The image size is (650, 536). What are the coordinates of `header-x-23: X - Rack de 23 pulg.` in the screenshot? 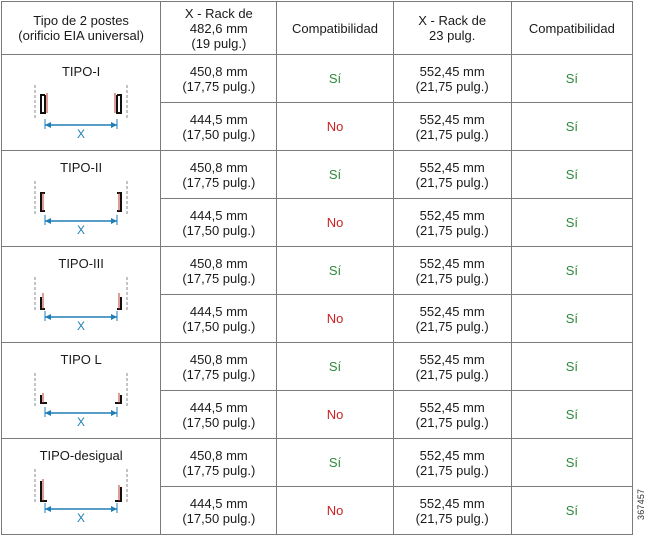 It's located at (452, 28).